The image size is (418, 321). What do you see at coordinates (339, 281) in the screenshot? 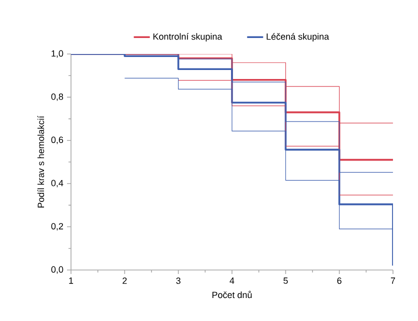
I see `x-tick-label: 6` at bounding box center [339, 281].